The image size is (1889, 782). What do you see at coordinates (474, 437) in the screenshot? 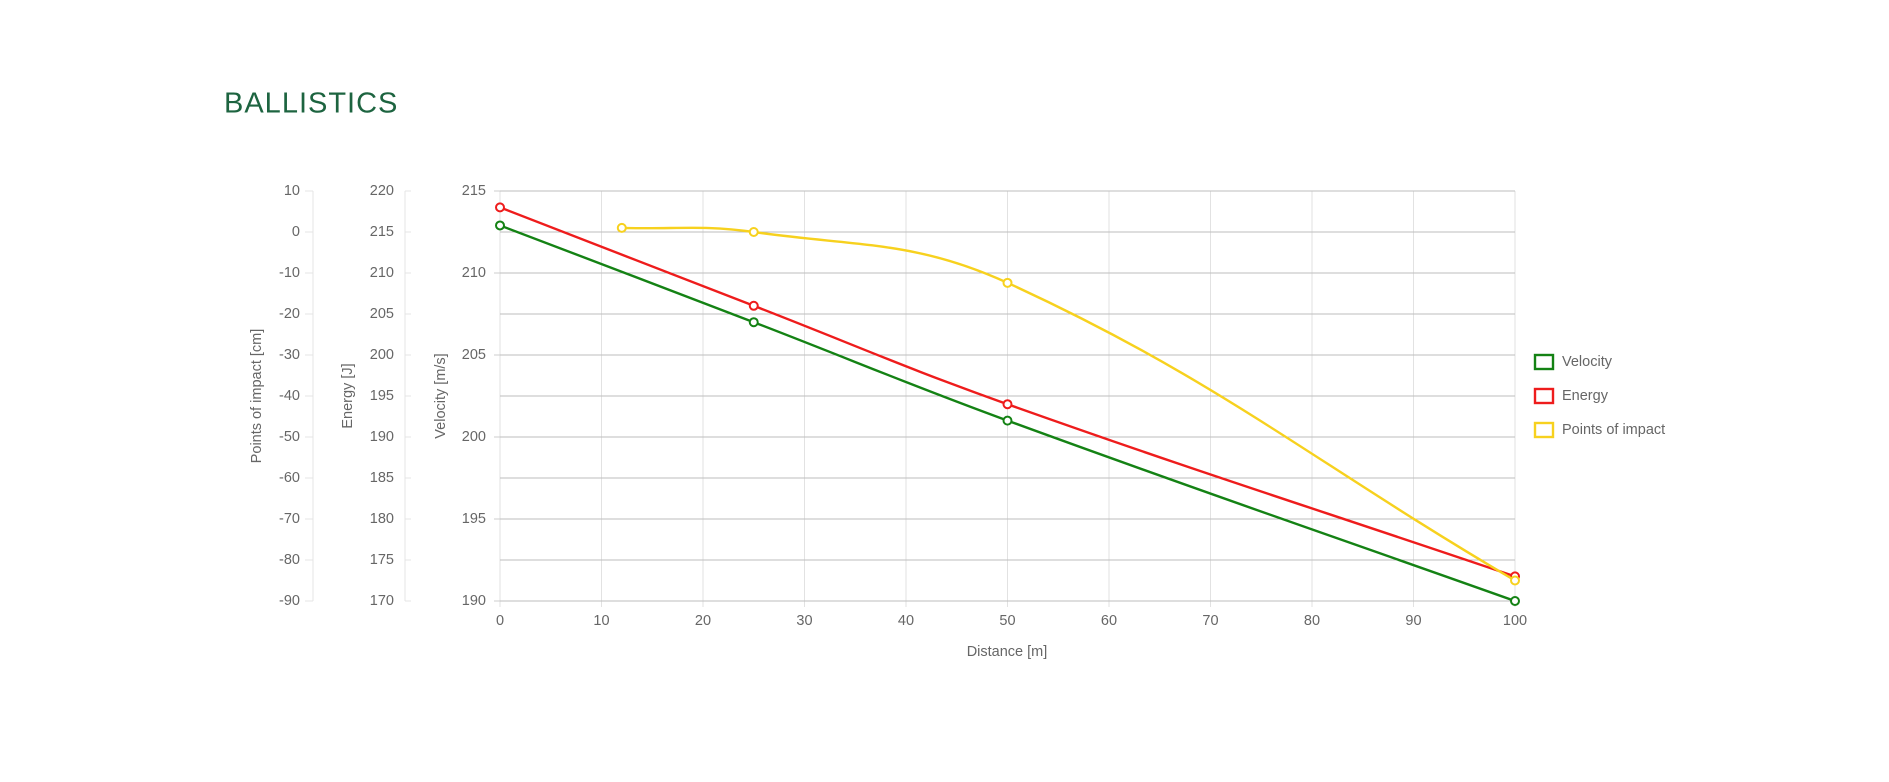
I see `y-tick-label: 200` at bounding box center [474, 437].